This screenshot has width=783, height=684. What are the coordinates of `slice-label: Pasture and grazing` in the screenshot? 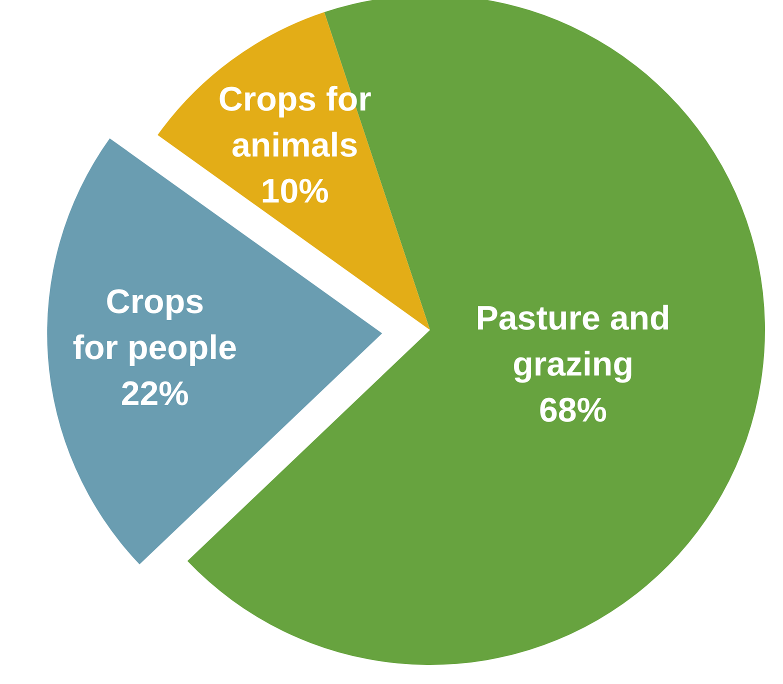 It's located at (573, 342).